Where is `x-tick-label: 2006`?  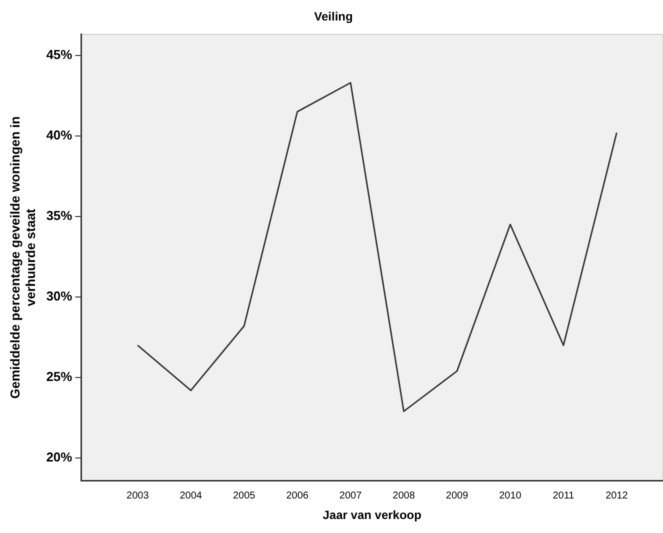 x-tick-label: 2006 is located at coordinates (297, 496).